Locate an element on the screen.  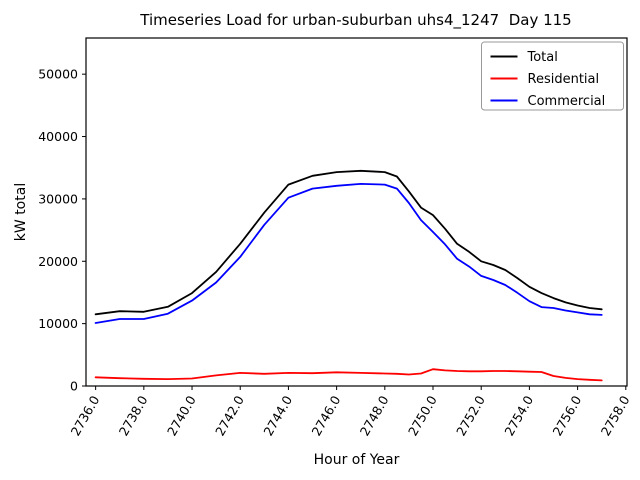
x-tick-label: 2740.0 is located at coordinates (181, 415).